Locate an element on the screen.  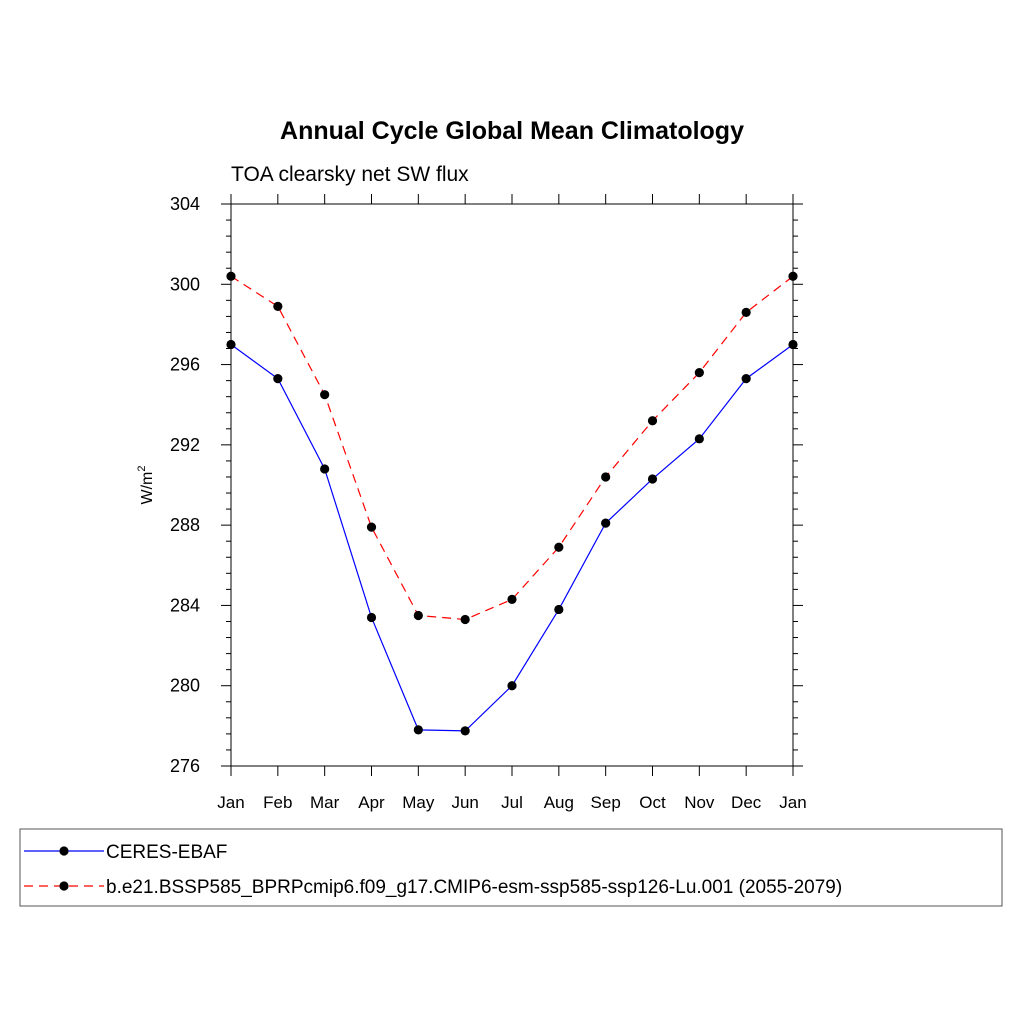
chart-subtitle: TOA clearsky net SW flux is located at coordinates (350, 174).